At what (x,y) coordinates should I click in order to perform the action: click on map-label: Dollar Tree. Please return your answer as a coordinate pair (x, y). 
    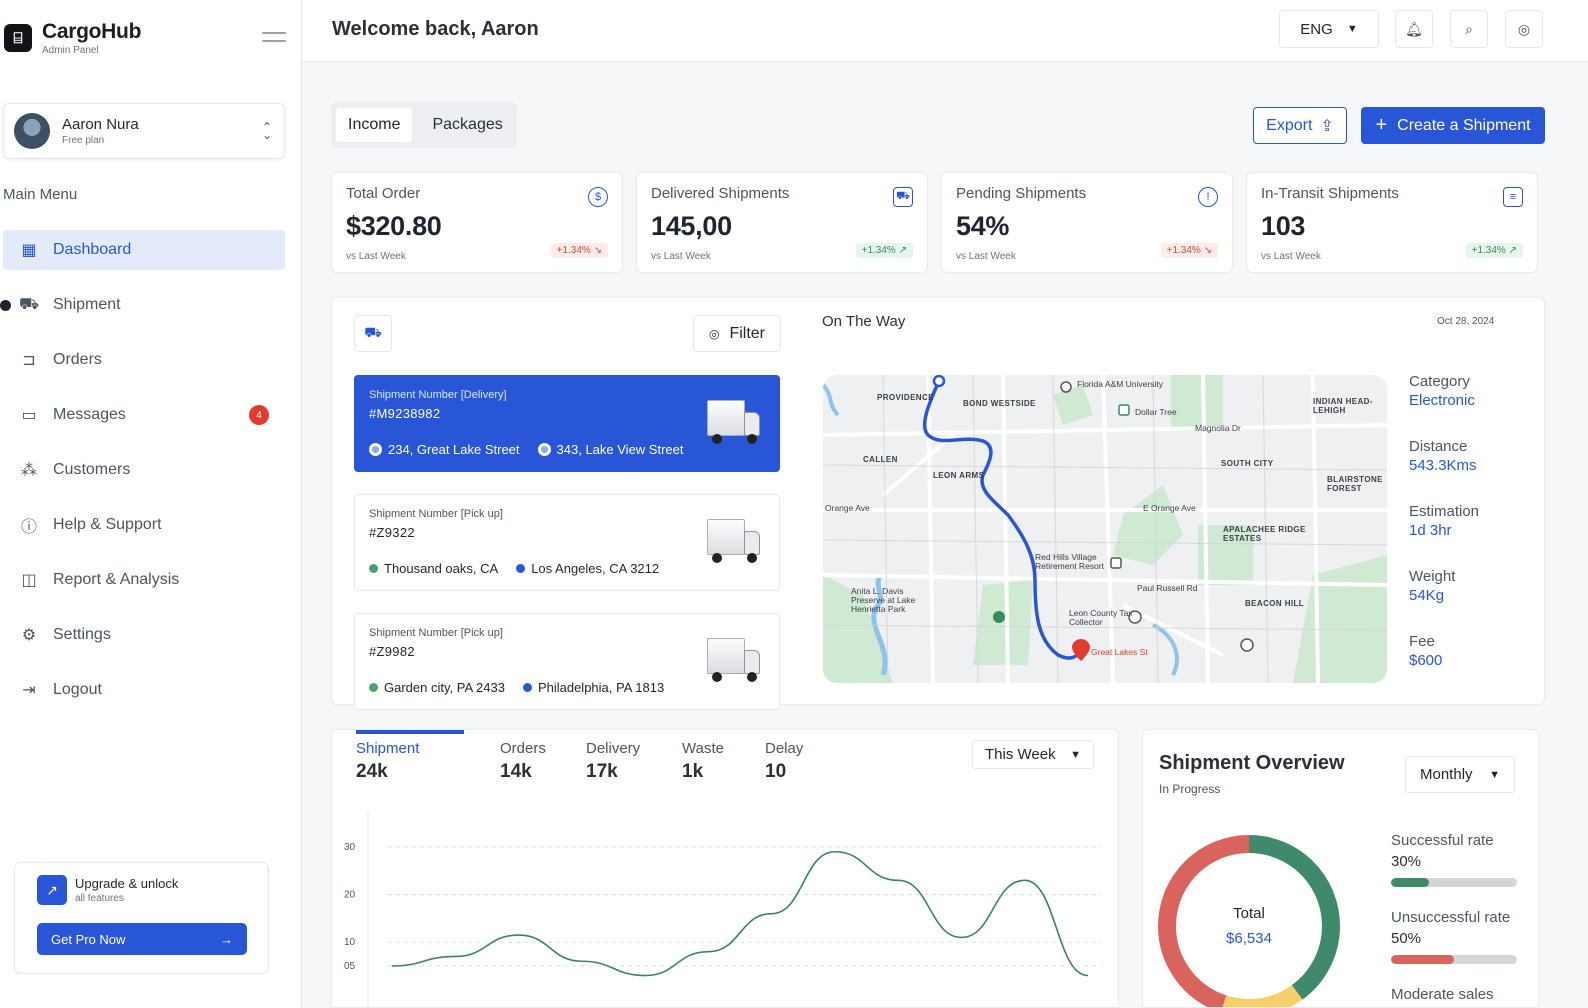
    Looking at the image, I should click on (1156, 412).